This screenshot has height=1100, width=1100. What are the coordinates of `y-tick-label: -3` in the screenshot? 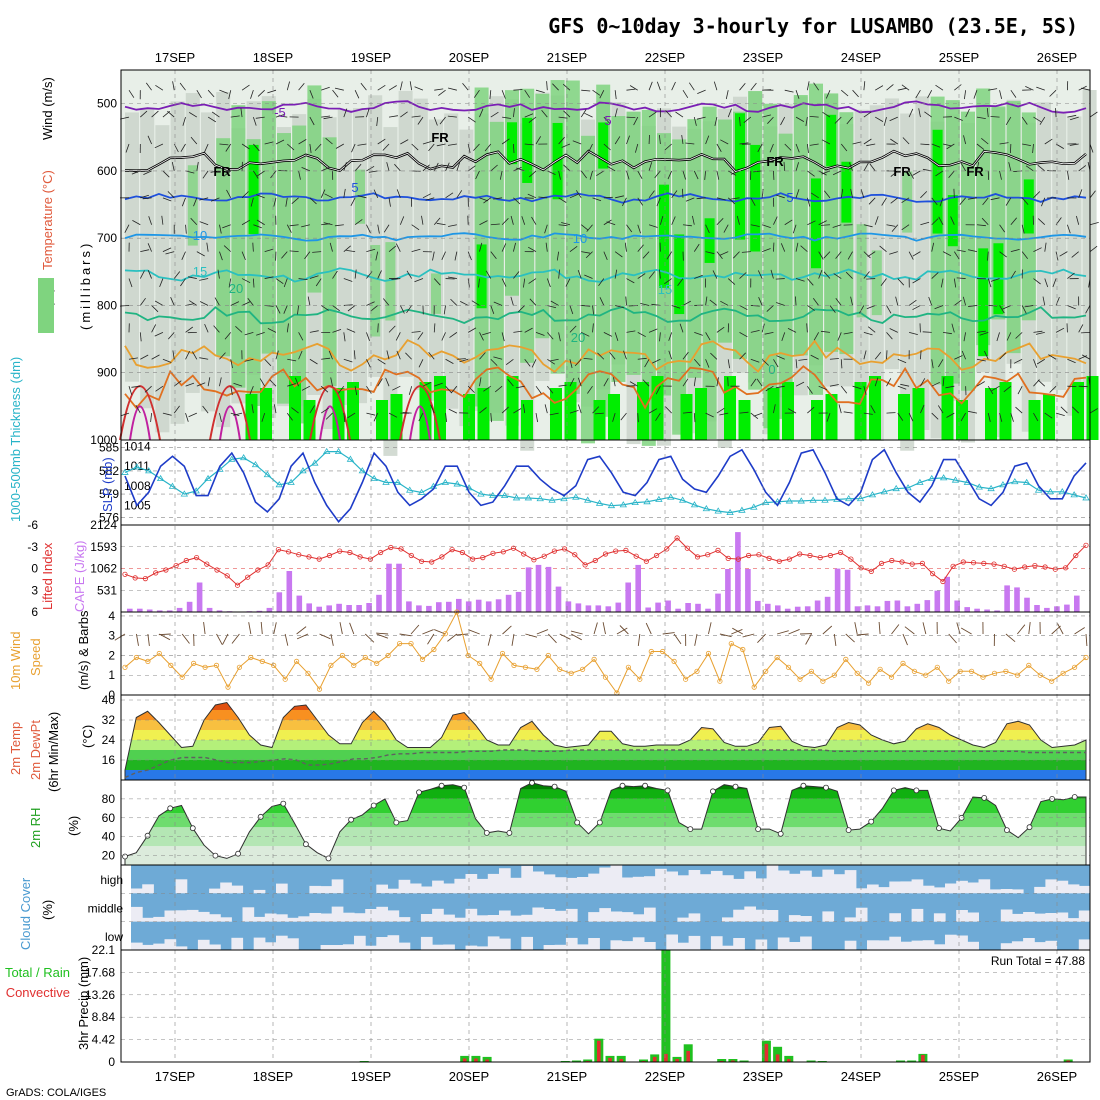 It's located at (32, 547).